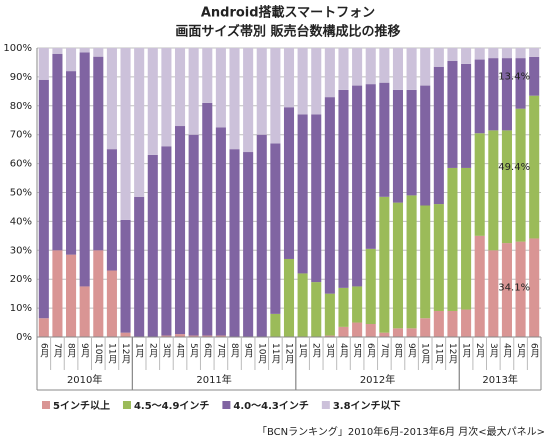 Image resolution: width=550 pixels, height=442 pixels. I want to click on y-tick-label: 60%, so click(21, 164).